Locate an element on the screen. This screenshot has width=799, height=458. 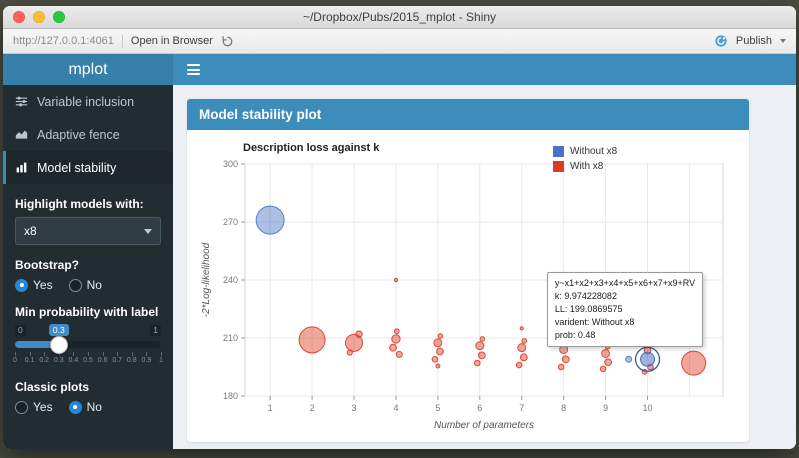
classic-radio-group: Yes No is located at coordinates (88, 407).